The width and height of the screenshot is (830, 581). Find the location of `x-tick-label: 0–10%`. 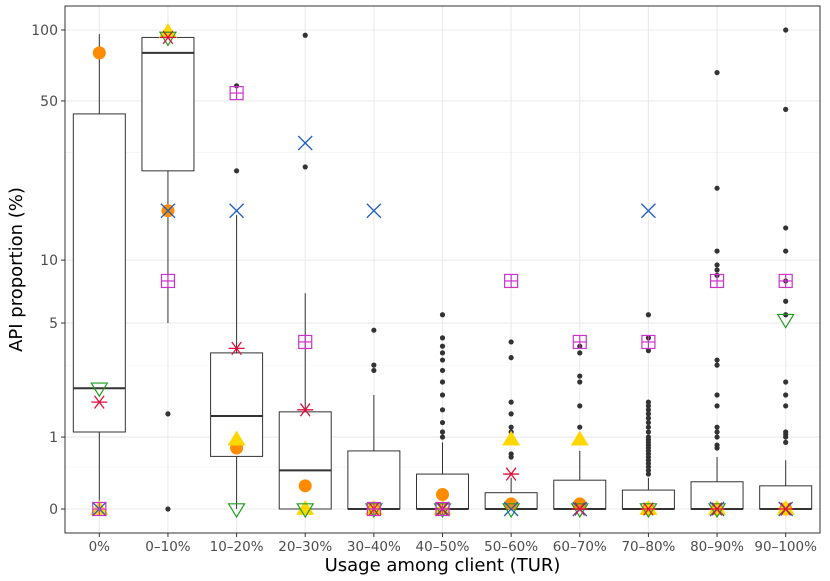

x-tick-label: 0–10% is located at coordinates (168, 547).